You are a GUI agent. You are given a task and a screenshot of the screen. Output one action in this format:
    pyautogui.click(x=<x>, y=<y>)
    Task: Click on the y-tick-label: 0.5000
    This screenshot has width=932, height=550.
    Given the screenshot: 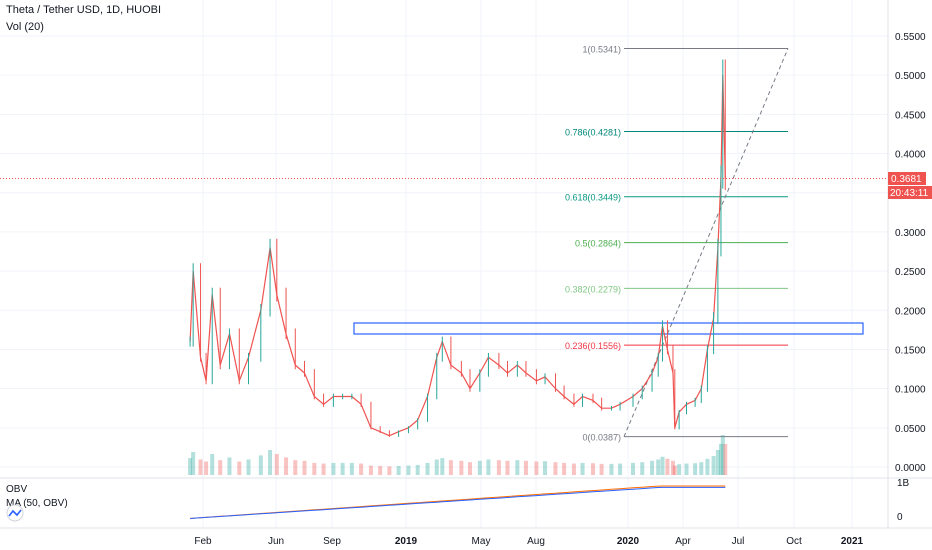 What is the action you would take?
    pyautogui.click(x=910, y=76)
    